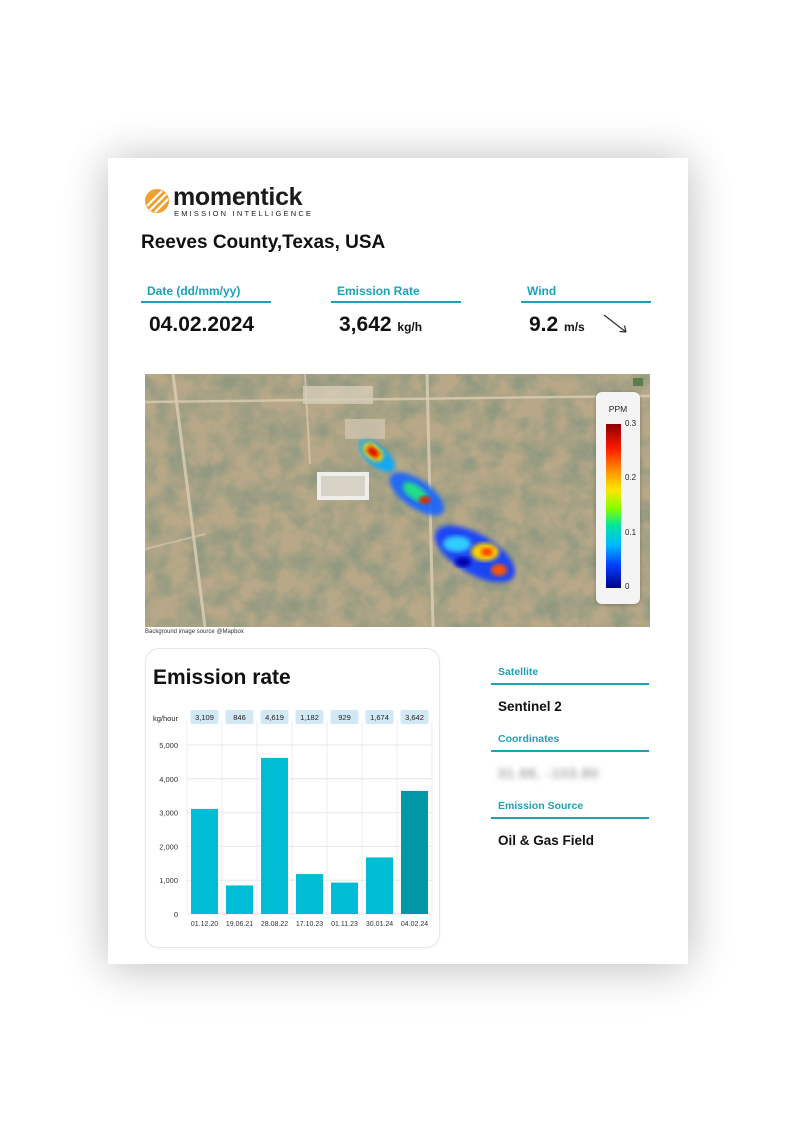 Image resolution: width=794 pixels, height=1123 pixels. Describe the element at coordinates (410, 327) in the screenshot. I see `emission-rate-unit: kg/h` at that location.